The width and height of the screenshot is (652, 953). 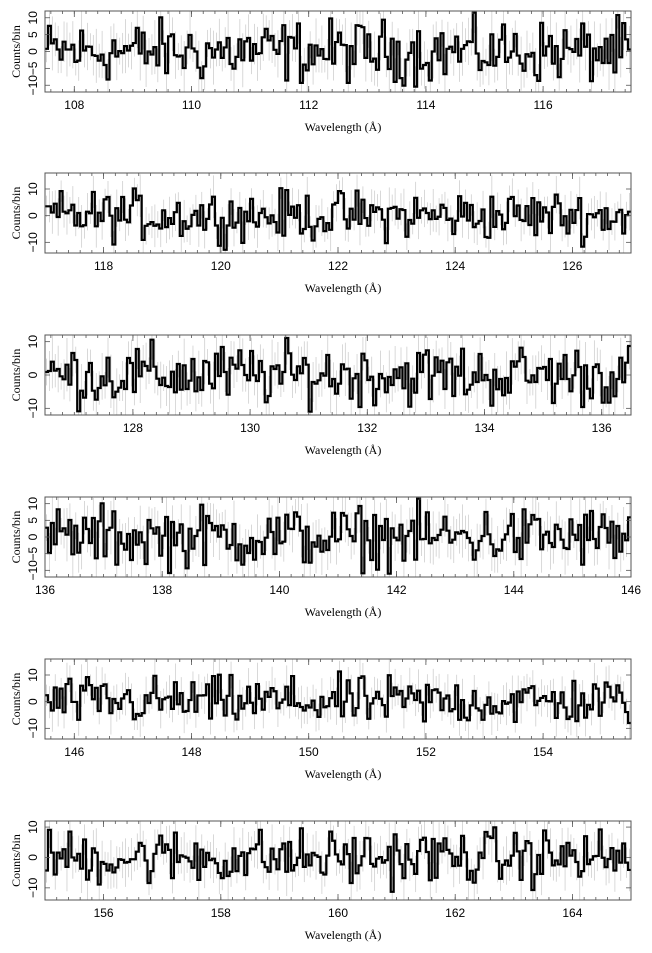 What do you see at coordinates (543, 752) in the screenshot?
I see `x-tick-label: 154` at bounding box center [543, 752].